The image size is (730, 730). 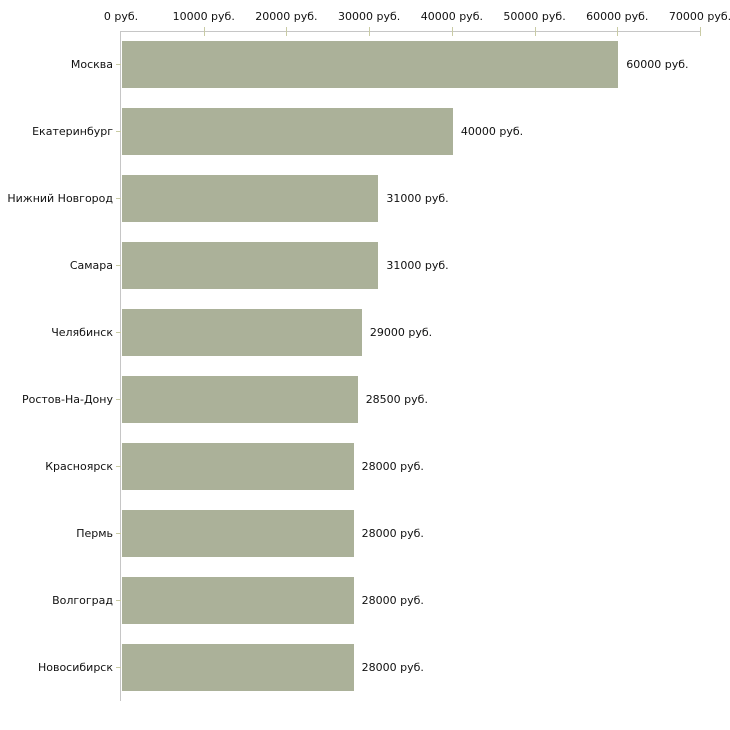 I want to click on x-axis-tick-label: 60000 руб., so click(x=617, y=16).